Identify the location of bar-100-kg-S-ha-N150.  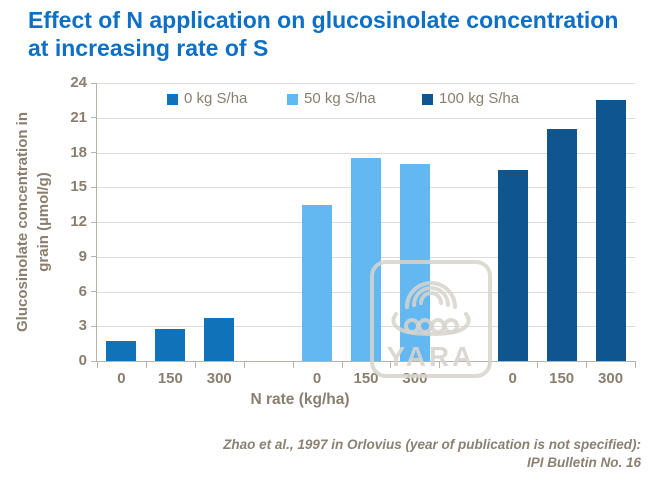
(561, 245).